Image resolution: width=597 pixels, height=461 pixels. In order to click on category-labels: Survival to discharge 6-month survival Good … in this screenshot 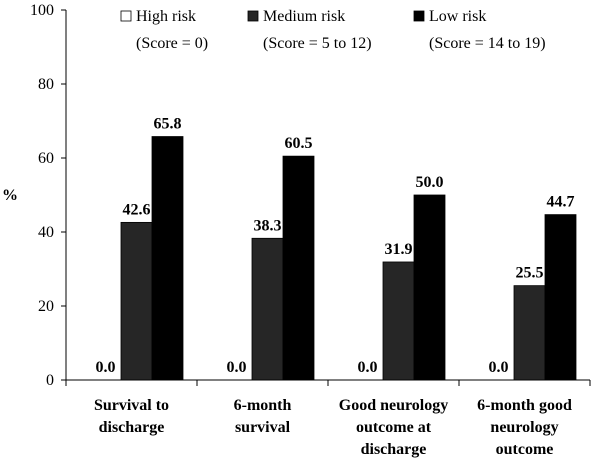, I will do `click(333, 427)`.